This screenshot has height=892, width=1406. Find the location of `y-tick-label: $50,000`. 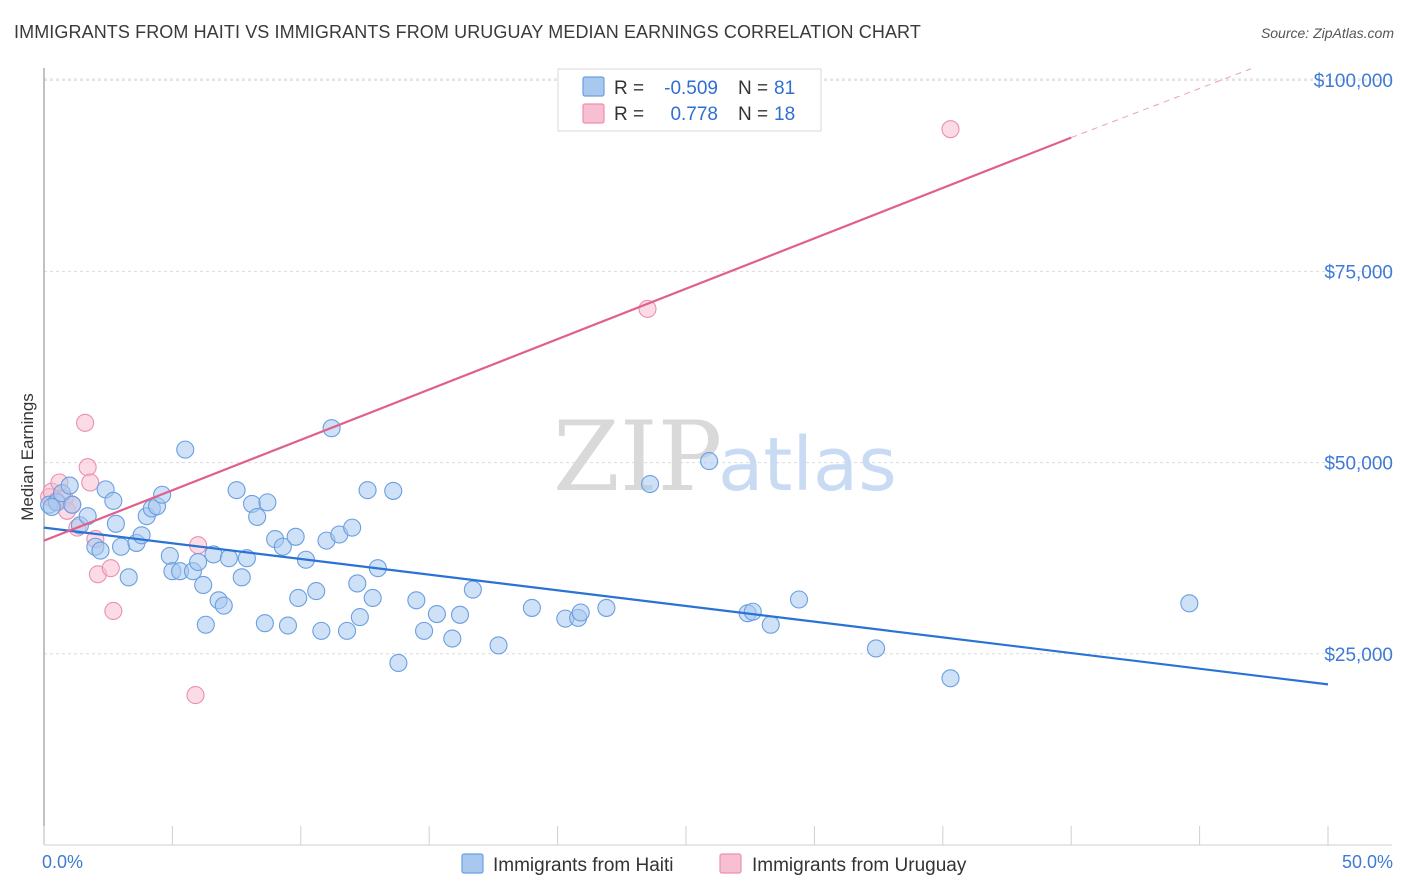

y-tick-label: $50,000 is located at coordinates (1358, 464).